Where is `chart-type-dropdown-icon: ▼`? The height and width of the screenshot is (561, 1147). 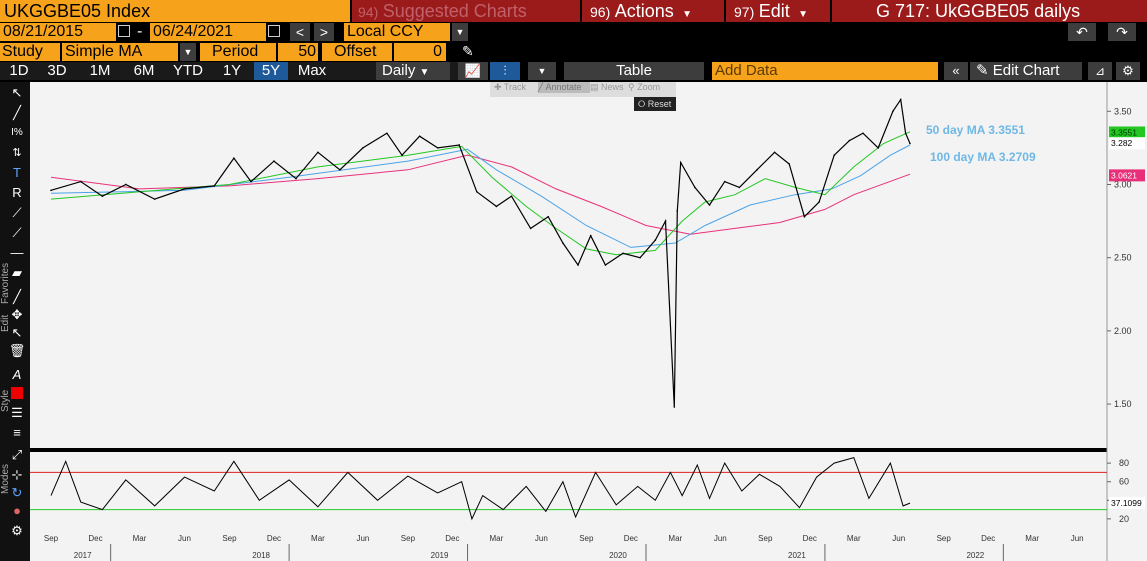
chart-type-dropdown-icon: ▼ is located at coordinates (542, 71).